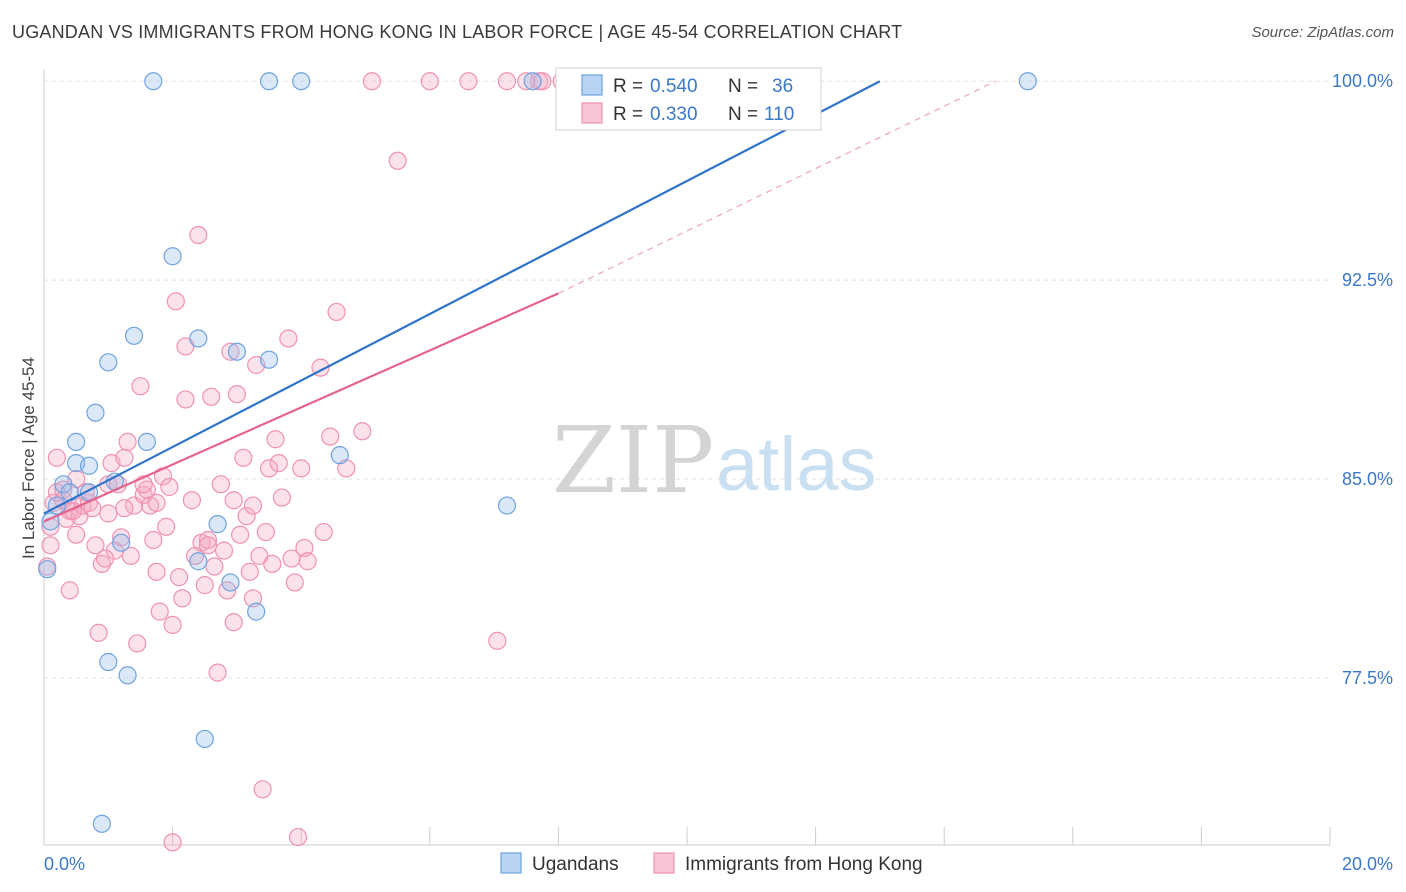 The height and width of the screenshot is (892, 1406). Describe the element at coordinates (592, 85) in the screenshot. I see `stats-swatch-ugandans` at that location.